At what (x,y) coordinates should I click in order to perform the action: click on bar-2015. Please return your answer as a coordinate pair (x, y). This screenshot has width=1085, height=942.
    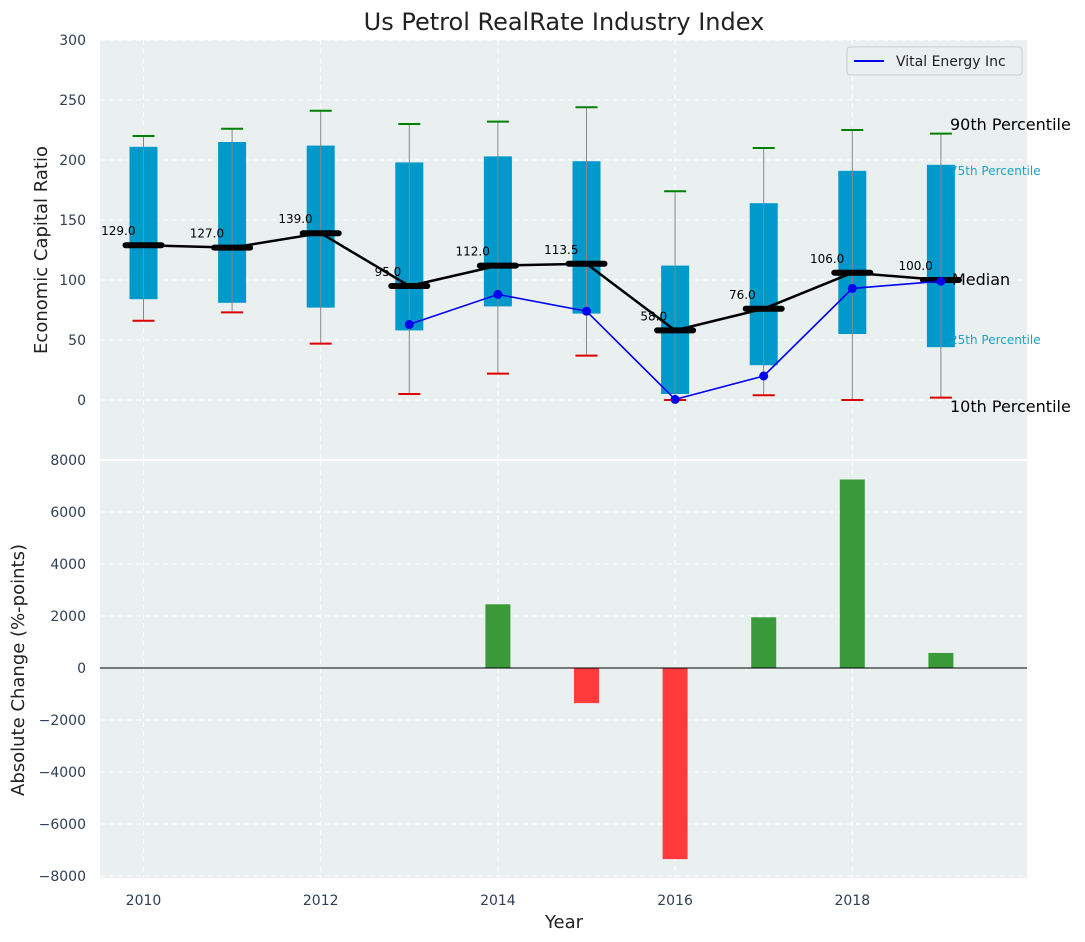
    Looking at the image, I should click on (586, 686).